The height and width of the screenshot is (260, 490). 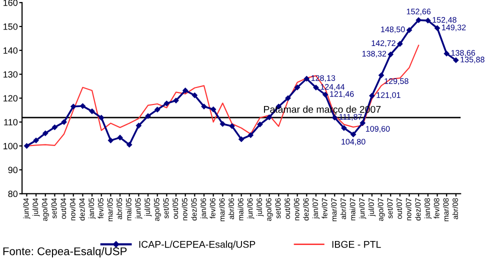 What do you see at coordinates (11, 26) in the screenshot?
I see `y-tick-label: 150` at bounding box center [11, 26].